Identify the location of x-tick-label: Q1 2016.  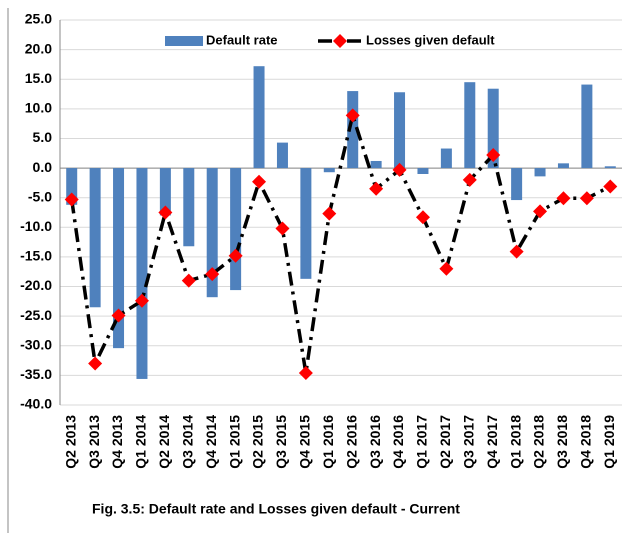
(328, 442).